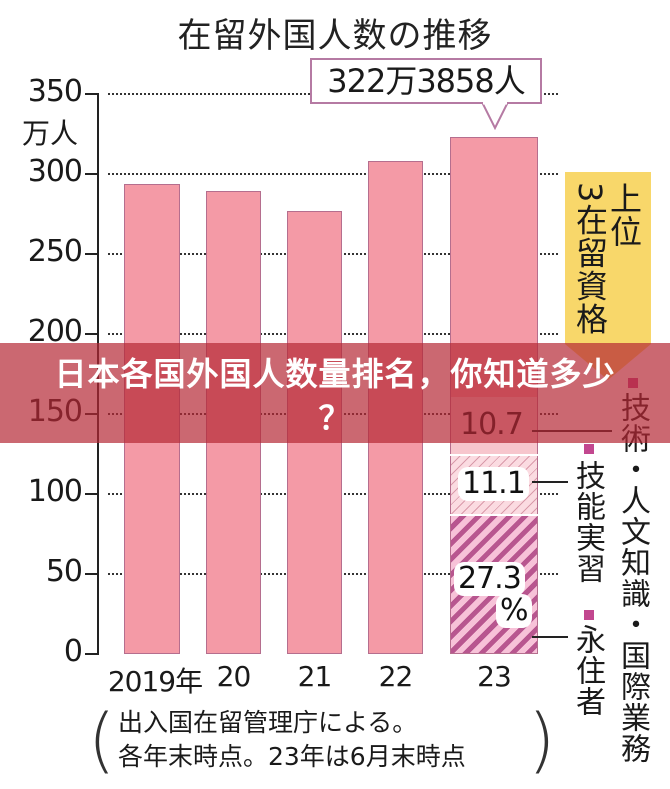 This screenshot has width=670, height=789. I want to click on y-tick-label-50: 50, so click(64, 571).